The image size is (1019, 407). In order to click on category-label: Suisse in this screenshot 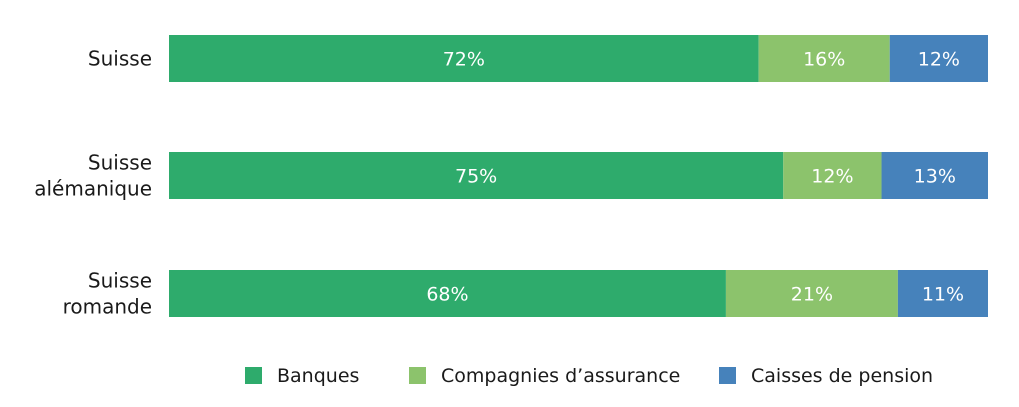, I will do `click(120, 59)`.